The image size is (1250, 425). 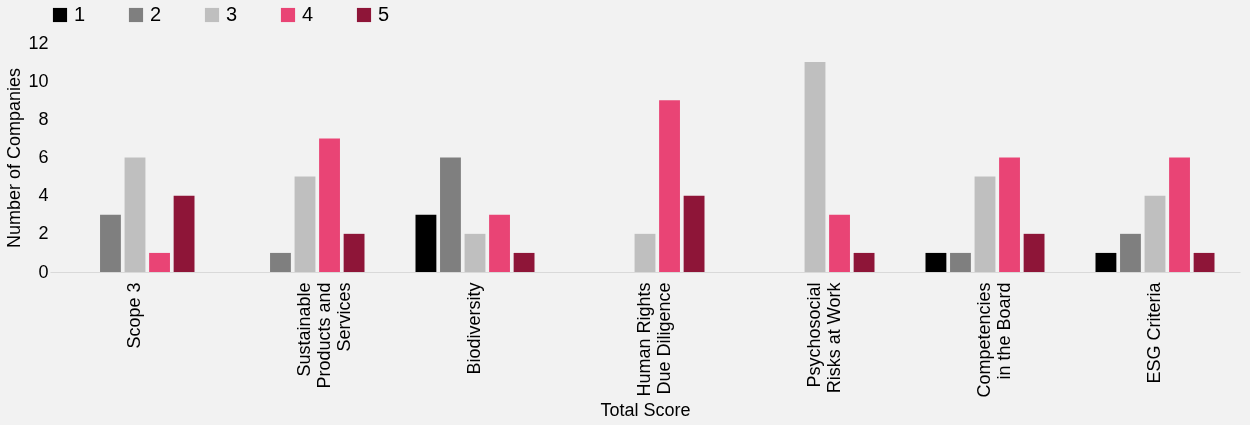 What do you see at coordinates (38, 80) in the screenshot?
I see `y-tick-label: 10` at bounding box center [38, 80].